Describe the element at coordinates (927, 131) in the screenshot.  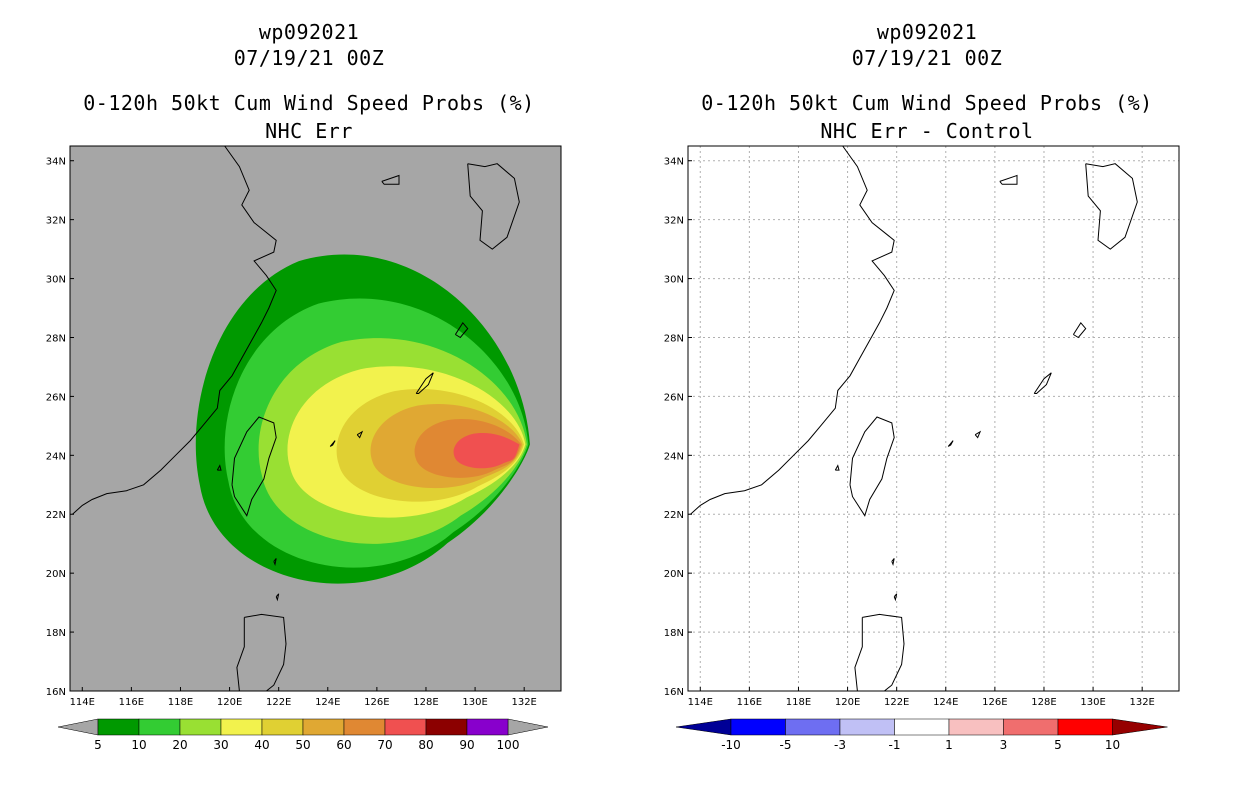
I see `subtitle: NHC Err - Control` at that location.